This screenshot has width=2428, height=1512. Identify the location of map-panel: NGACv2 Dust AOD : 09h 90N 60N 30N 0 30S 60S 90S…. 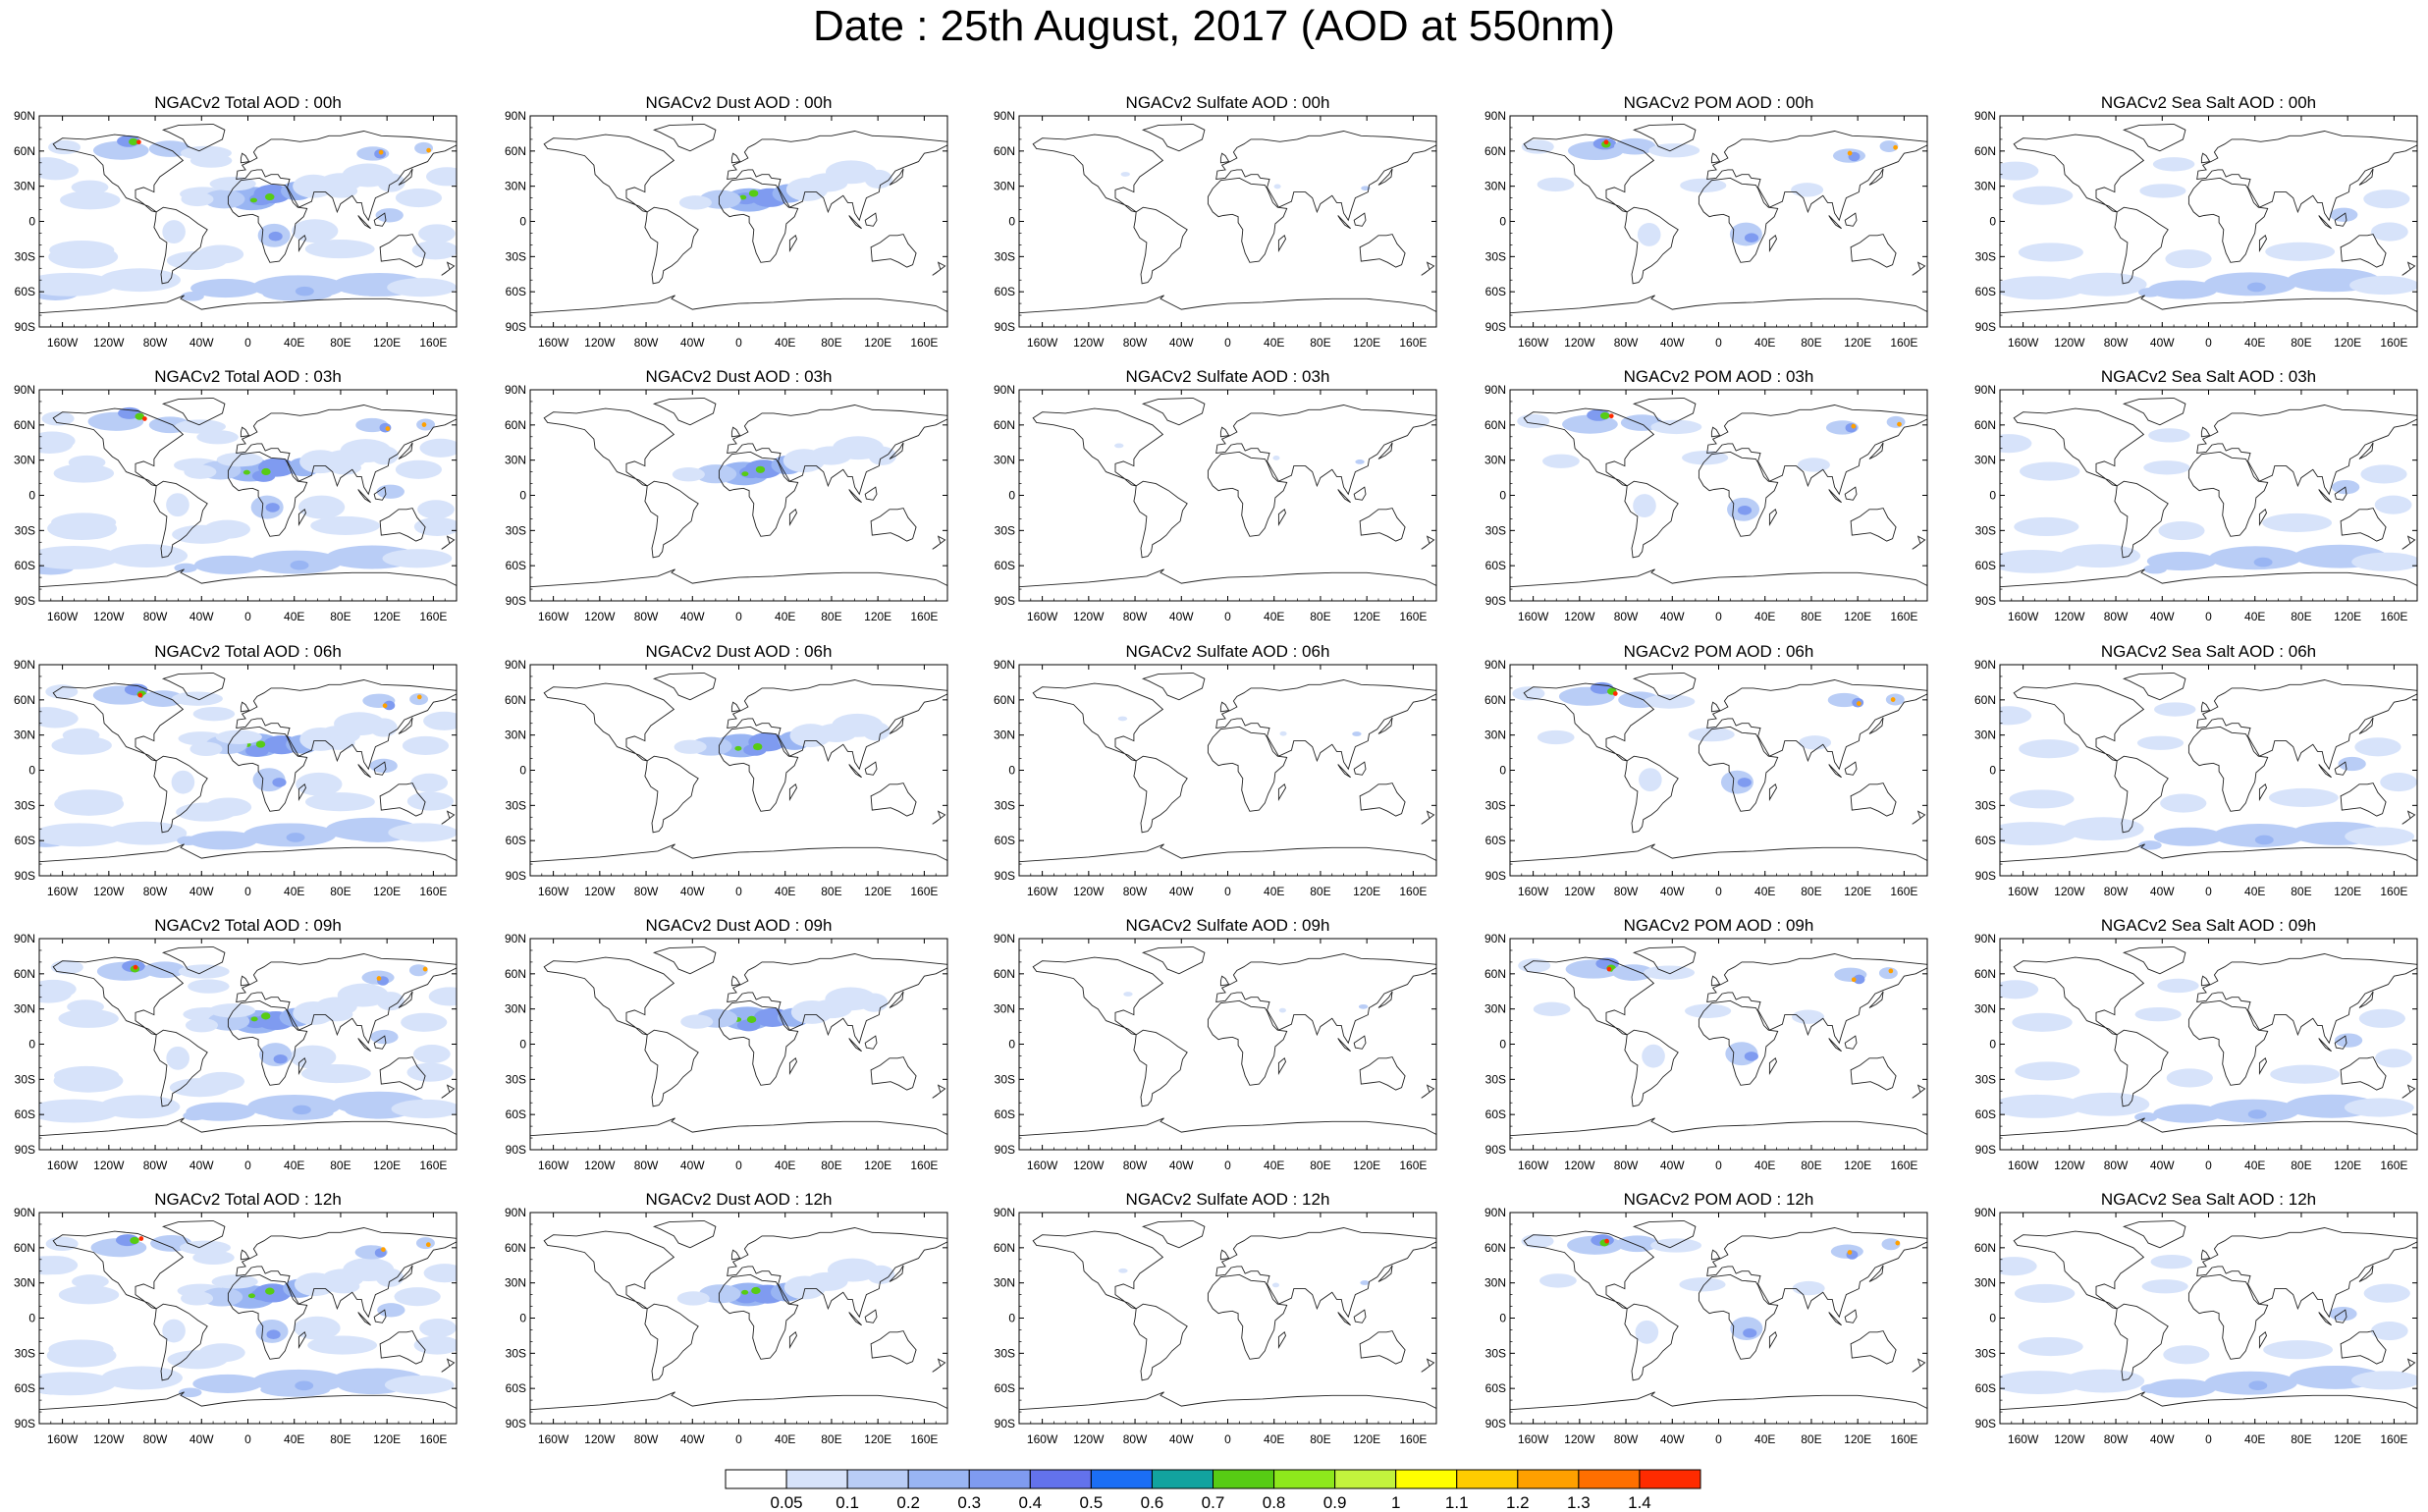
(726, 1044).